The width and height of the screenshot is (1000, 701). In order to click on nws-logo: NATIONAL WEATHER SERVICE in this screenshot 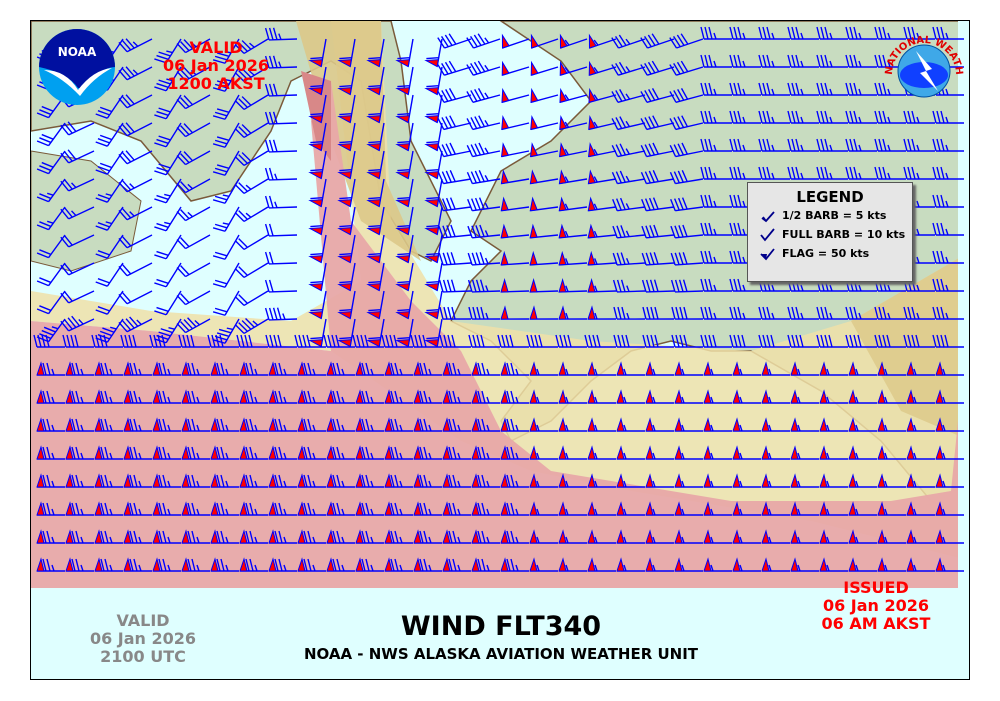, I will do `click(920, 68)`.